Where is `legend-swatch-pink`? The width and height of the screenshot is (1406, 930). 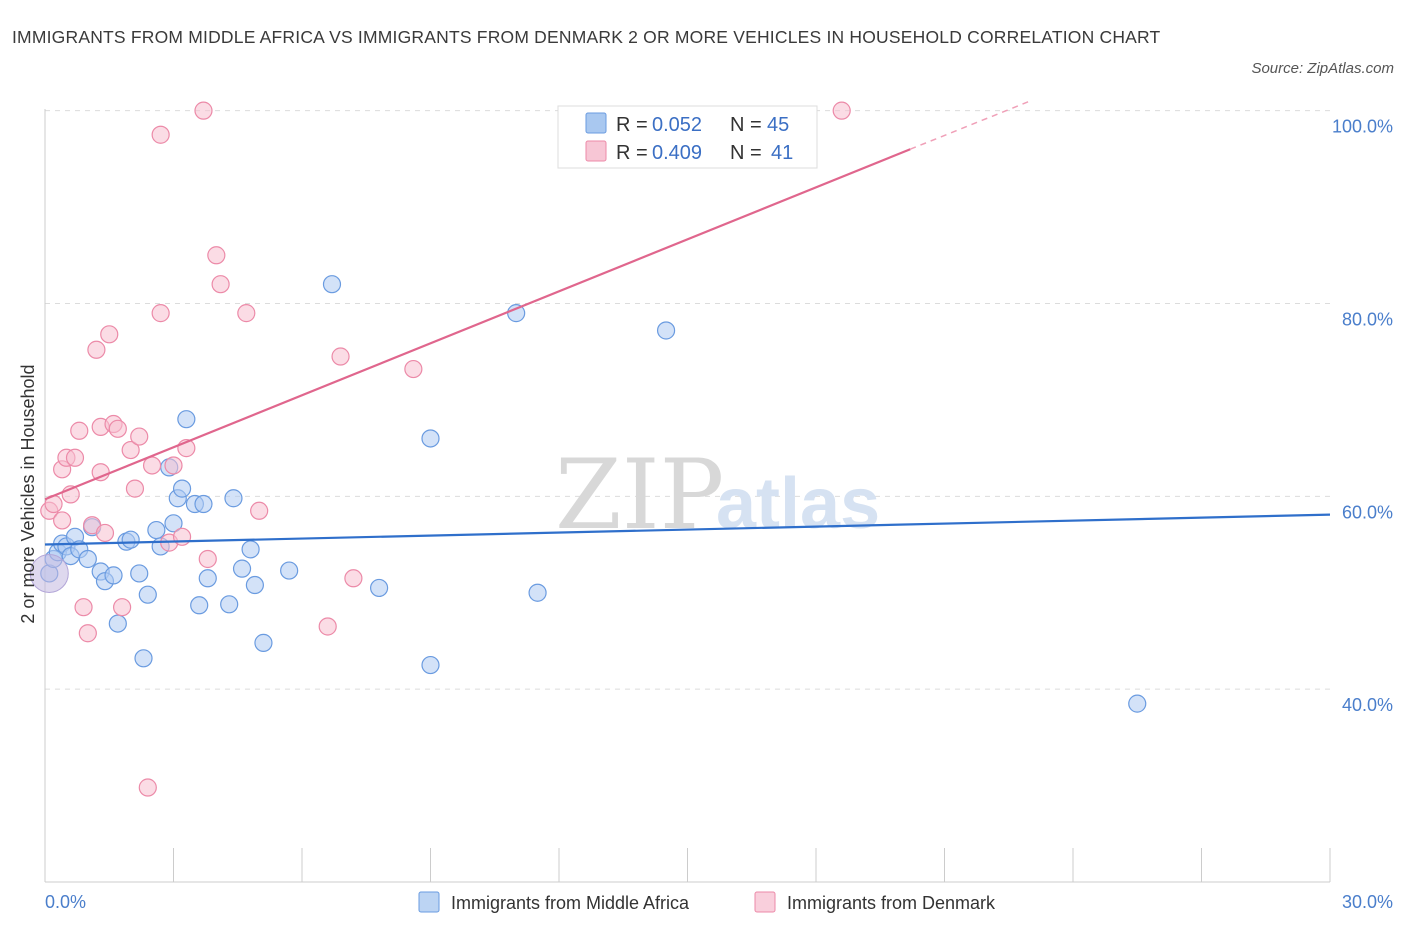
legend-swatch-pink is located at coordinates (596, 151).